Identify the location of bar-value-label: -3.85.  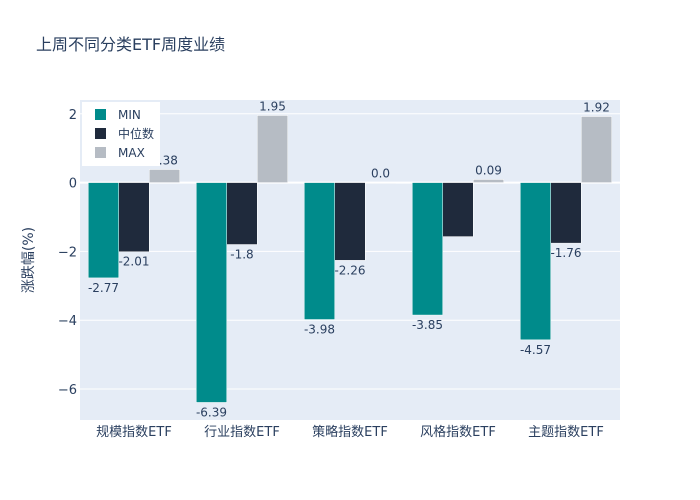
(427, 325).